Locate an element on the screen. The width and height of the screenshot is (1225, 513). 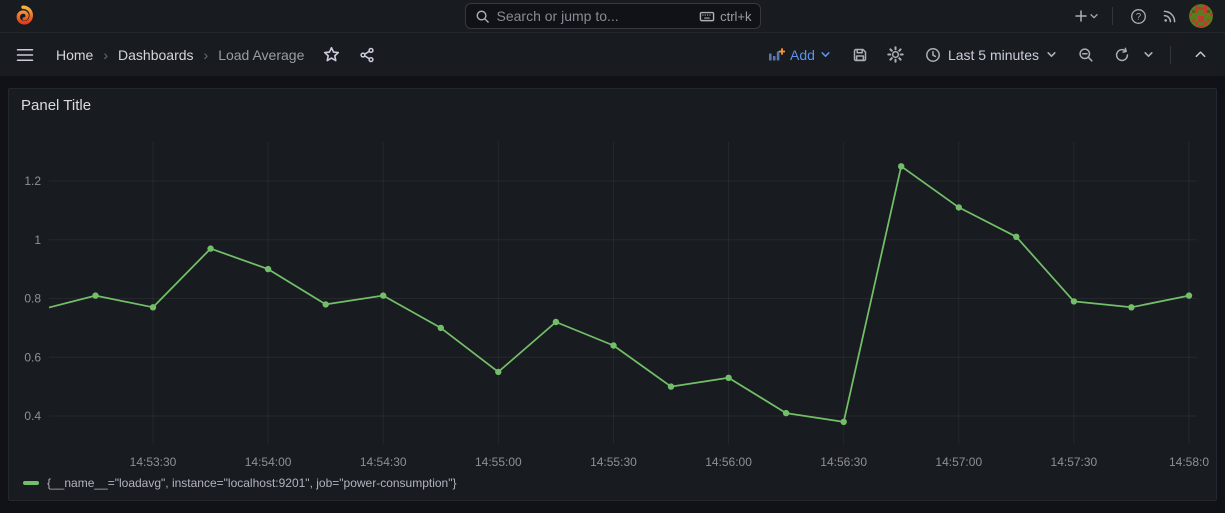
breadcrumb: Home › Dashboards › Load Average is located at coordinates (180, 55).